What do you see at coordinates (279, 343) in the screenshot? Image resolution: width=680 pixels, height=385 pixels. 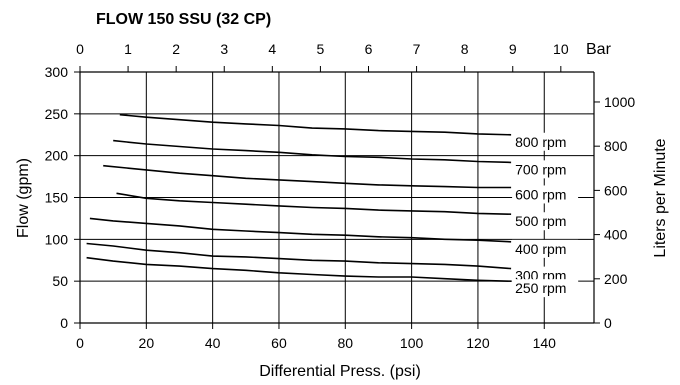 I see `x-tick-label: 60` at bounding box center [279, 343].